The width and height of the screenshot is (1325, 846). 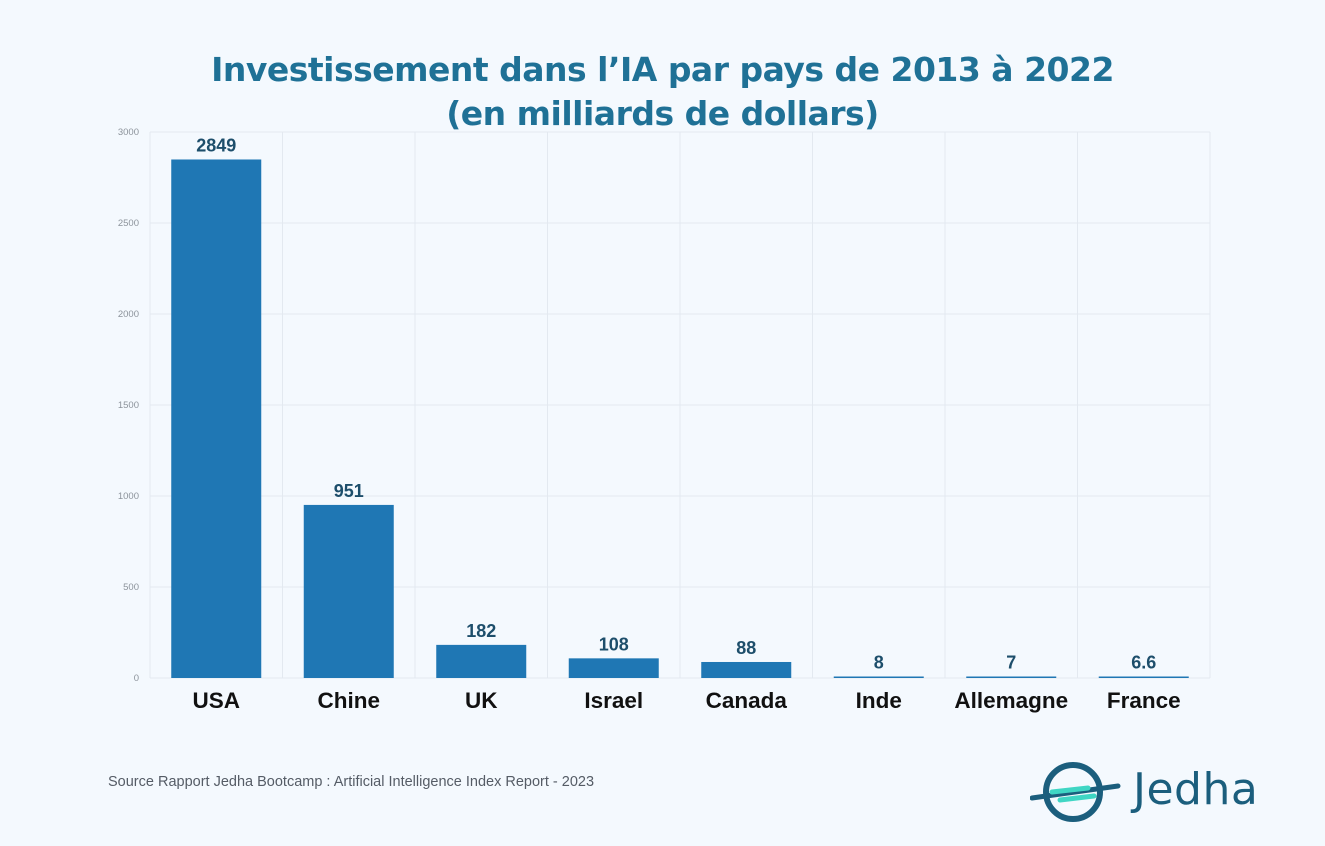 I want to click on bar-uk, so click(x=481, y=661).